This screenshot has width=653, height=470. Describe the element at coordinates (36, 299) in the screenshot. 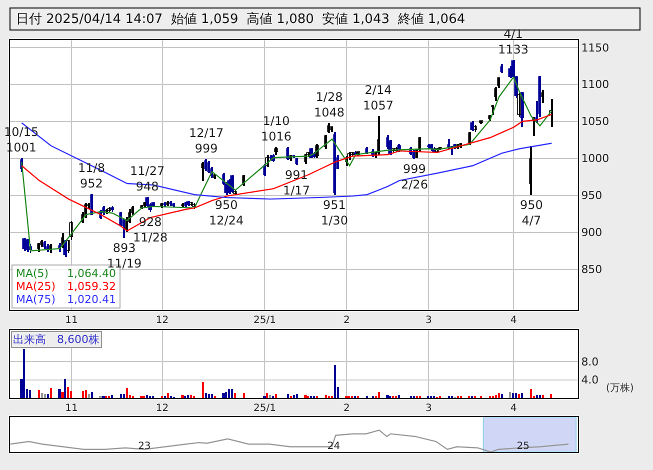

I see `text: MA(75)` at that location.